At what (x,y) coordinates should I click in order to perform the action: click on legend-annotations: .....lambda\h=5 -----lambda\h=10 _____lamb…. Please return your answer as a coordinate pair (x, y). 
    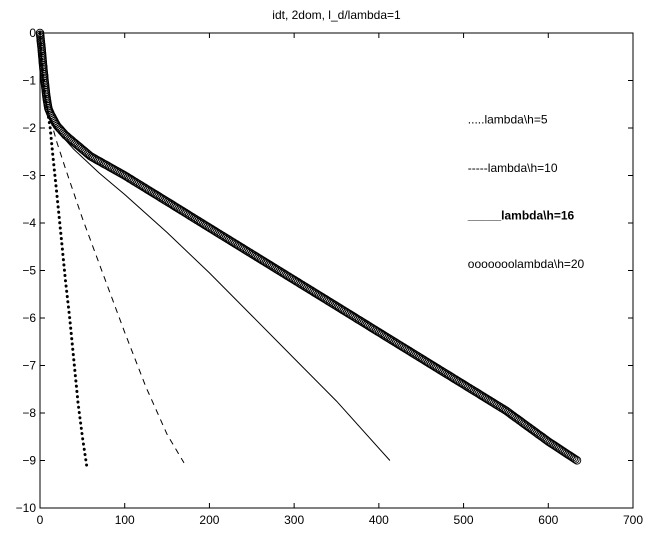
    Looking at the image, I should click on (526, 191).